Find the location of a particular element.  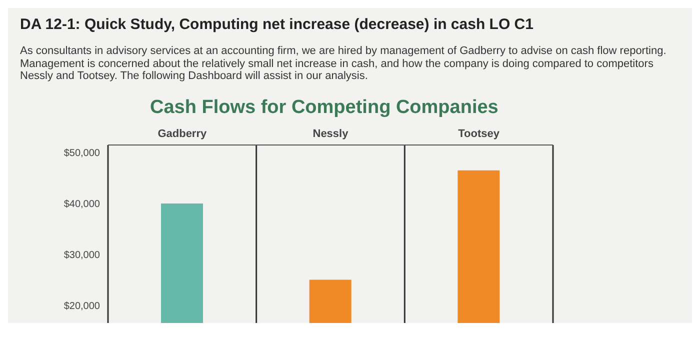

y-tick-label: $30,000 is located at coordinates (82, 255).